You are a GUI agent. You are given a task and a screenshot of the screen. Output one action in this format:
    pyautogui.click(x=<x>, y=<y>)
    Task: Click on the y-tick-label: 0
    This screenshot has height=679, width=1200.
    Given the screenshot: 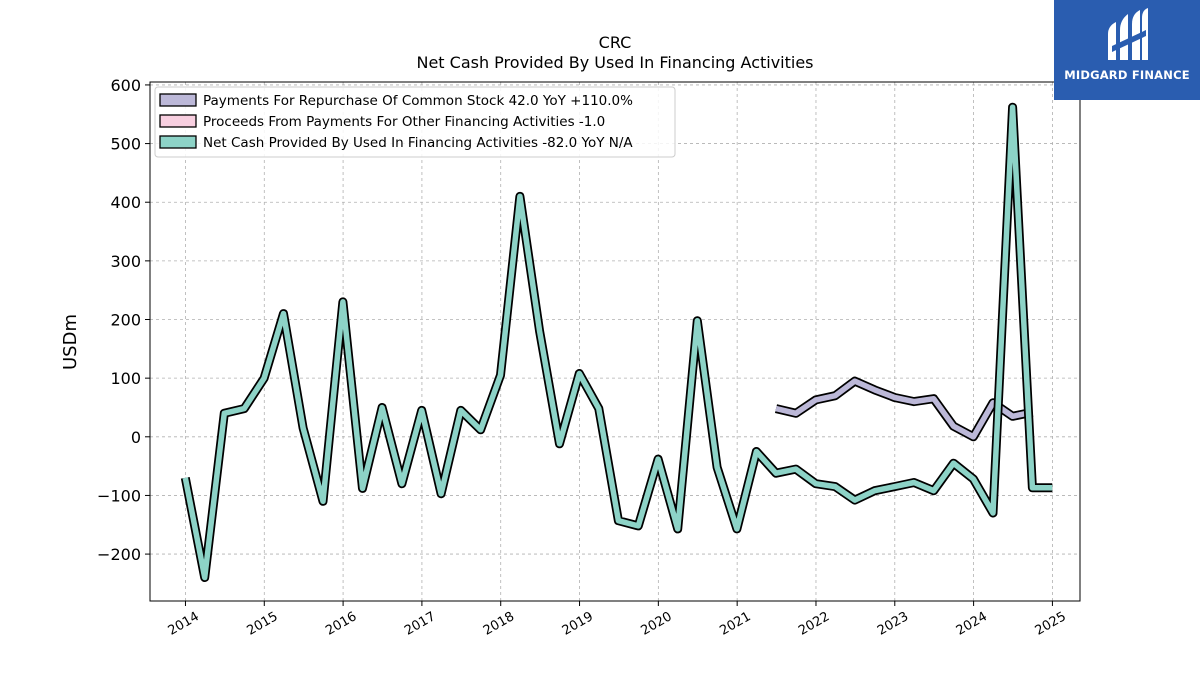 What is the action you would take?
    pyautogui.click(x=136, y=437)
    